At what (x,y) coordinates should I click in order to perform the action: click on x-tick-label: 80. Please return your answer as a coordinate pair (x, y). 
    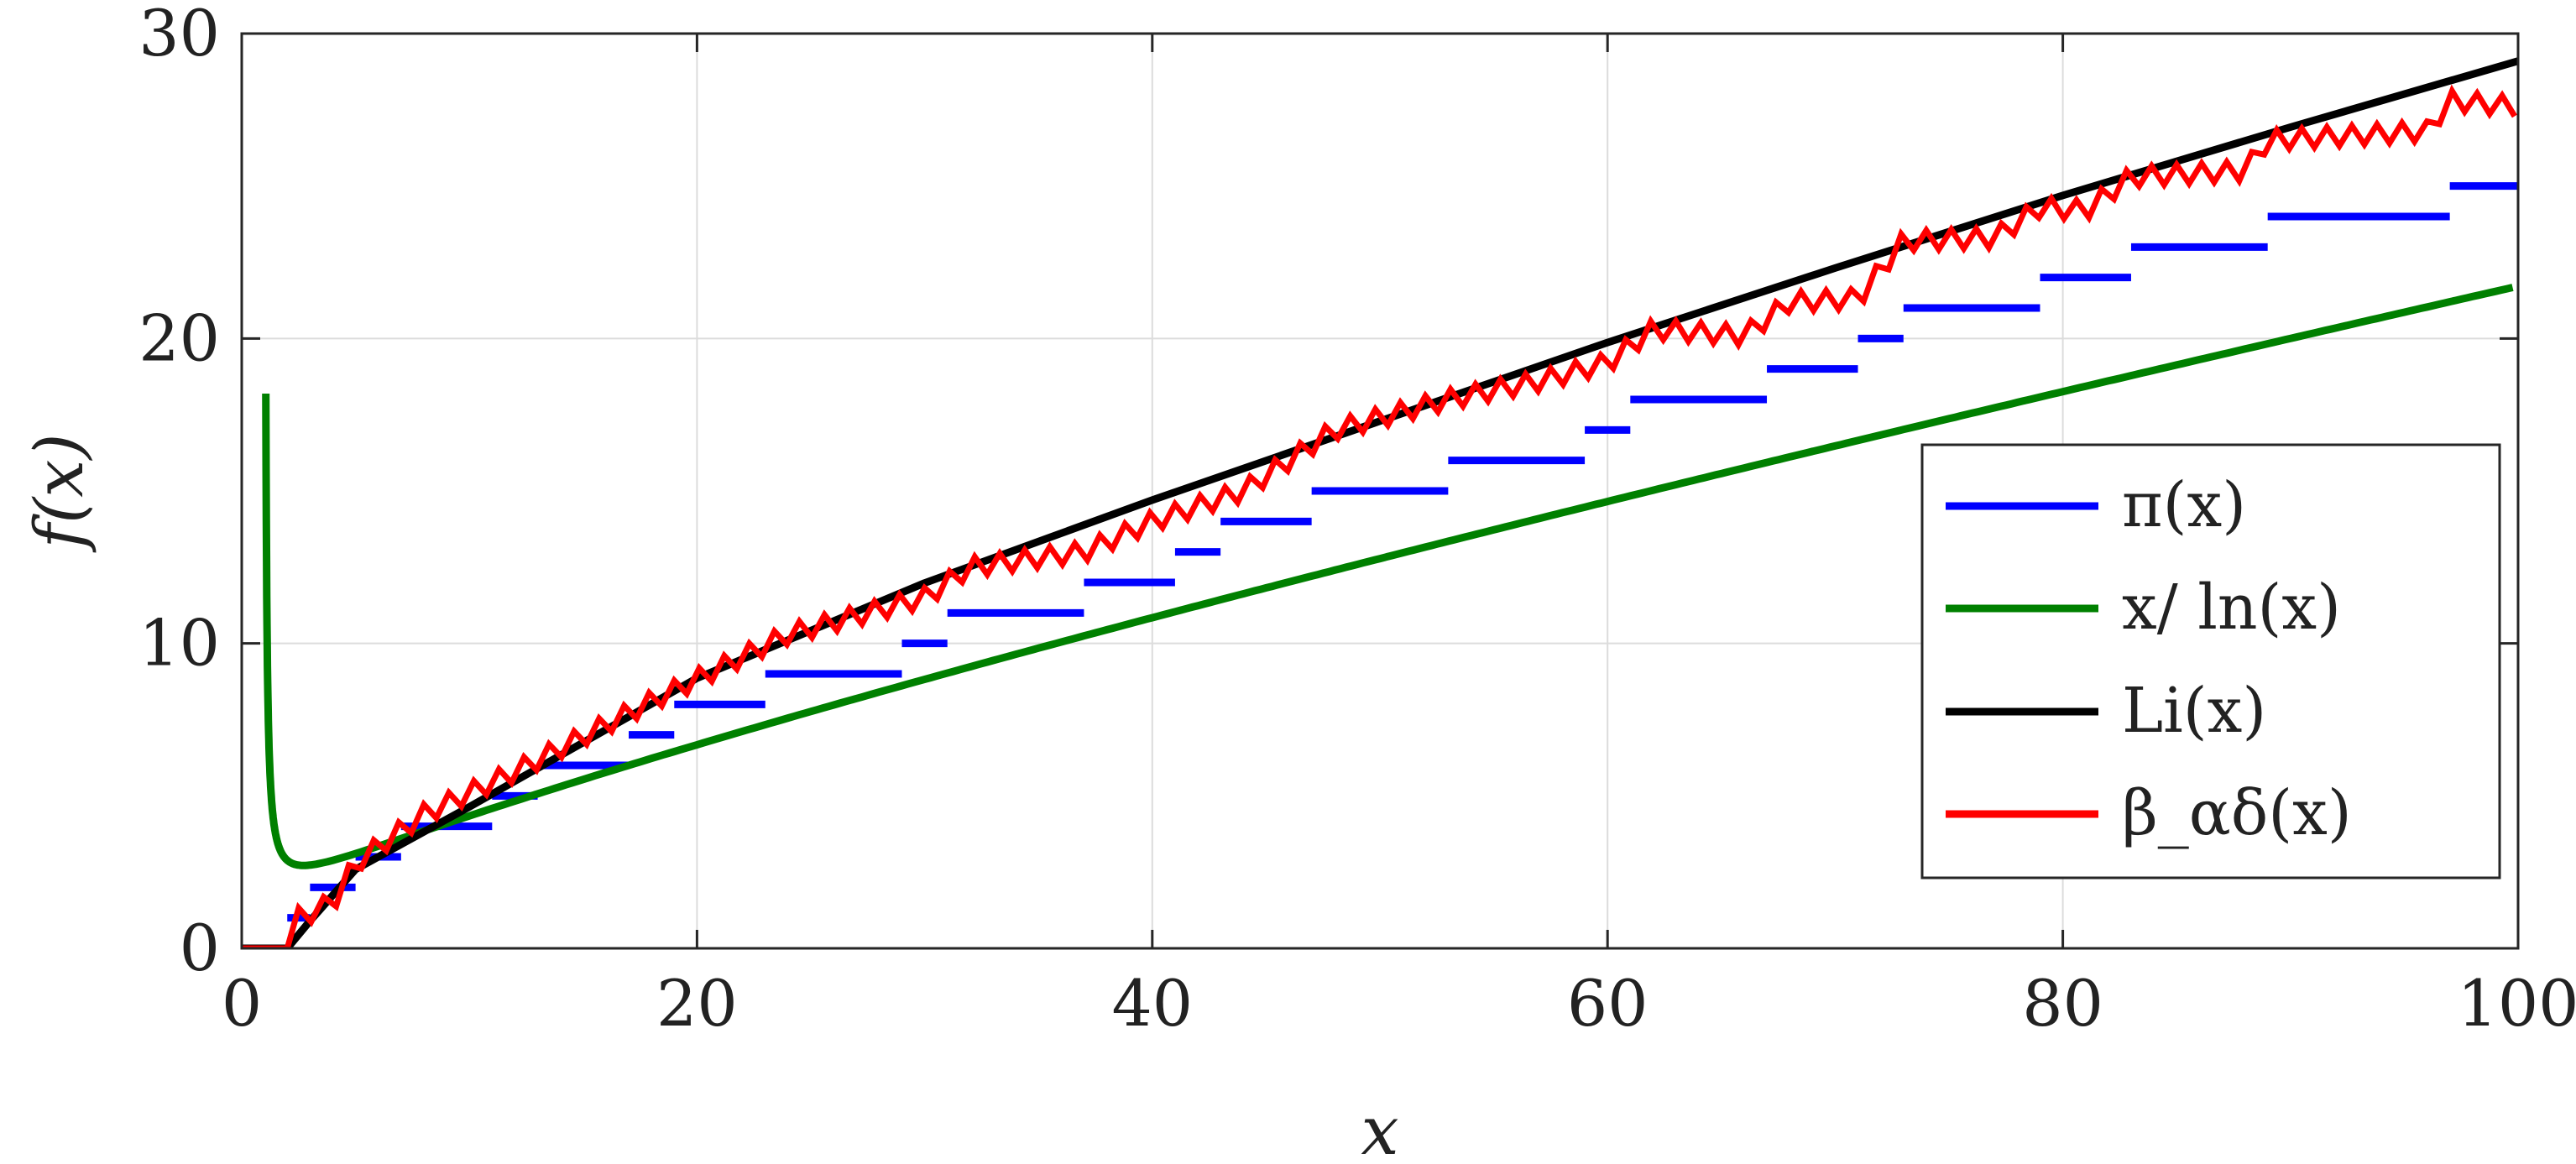
    Looking at the image, I should click on (2062, 1003).